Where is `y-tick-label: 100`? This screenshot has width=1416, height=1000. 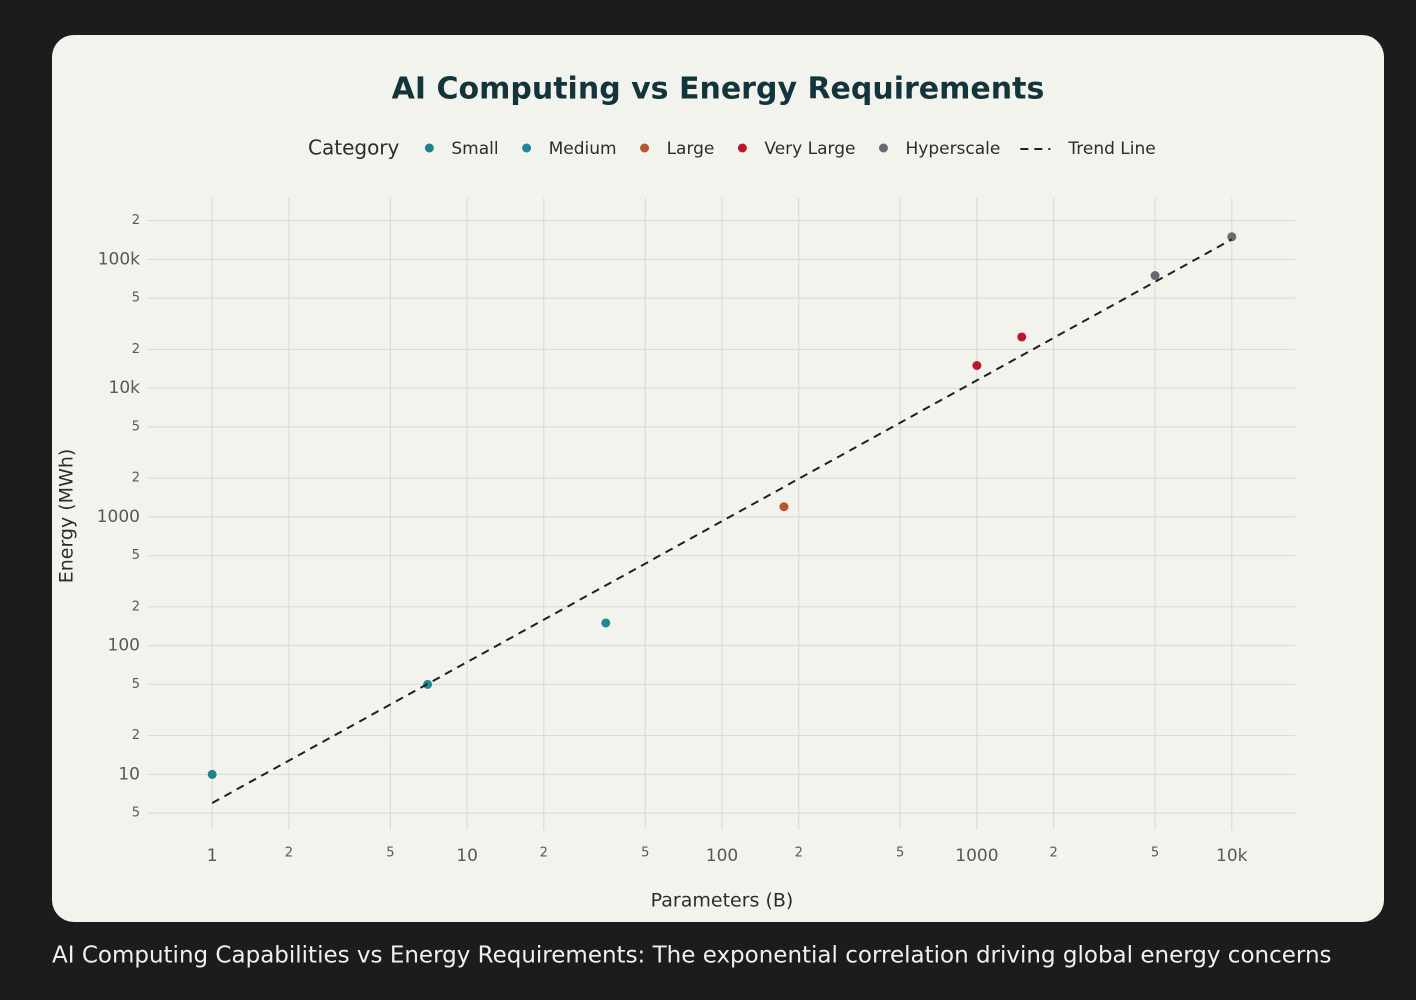 y-tick-label: 100 is located at coordinates (124, 646).